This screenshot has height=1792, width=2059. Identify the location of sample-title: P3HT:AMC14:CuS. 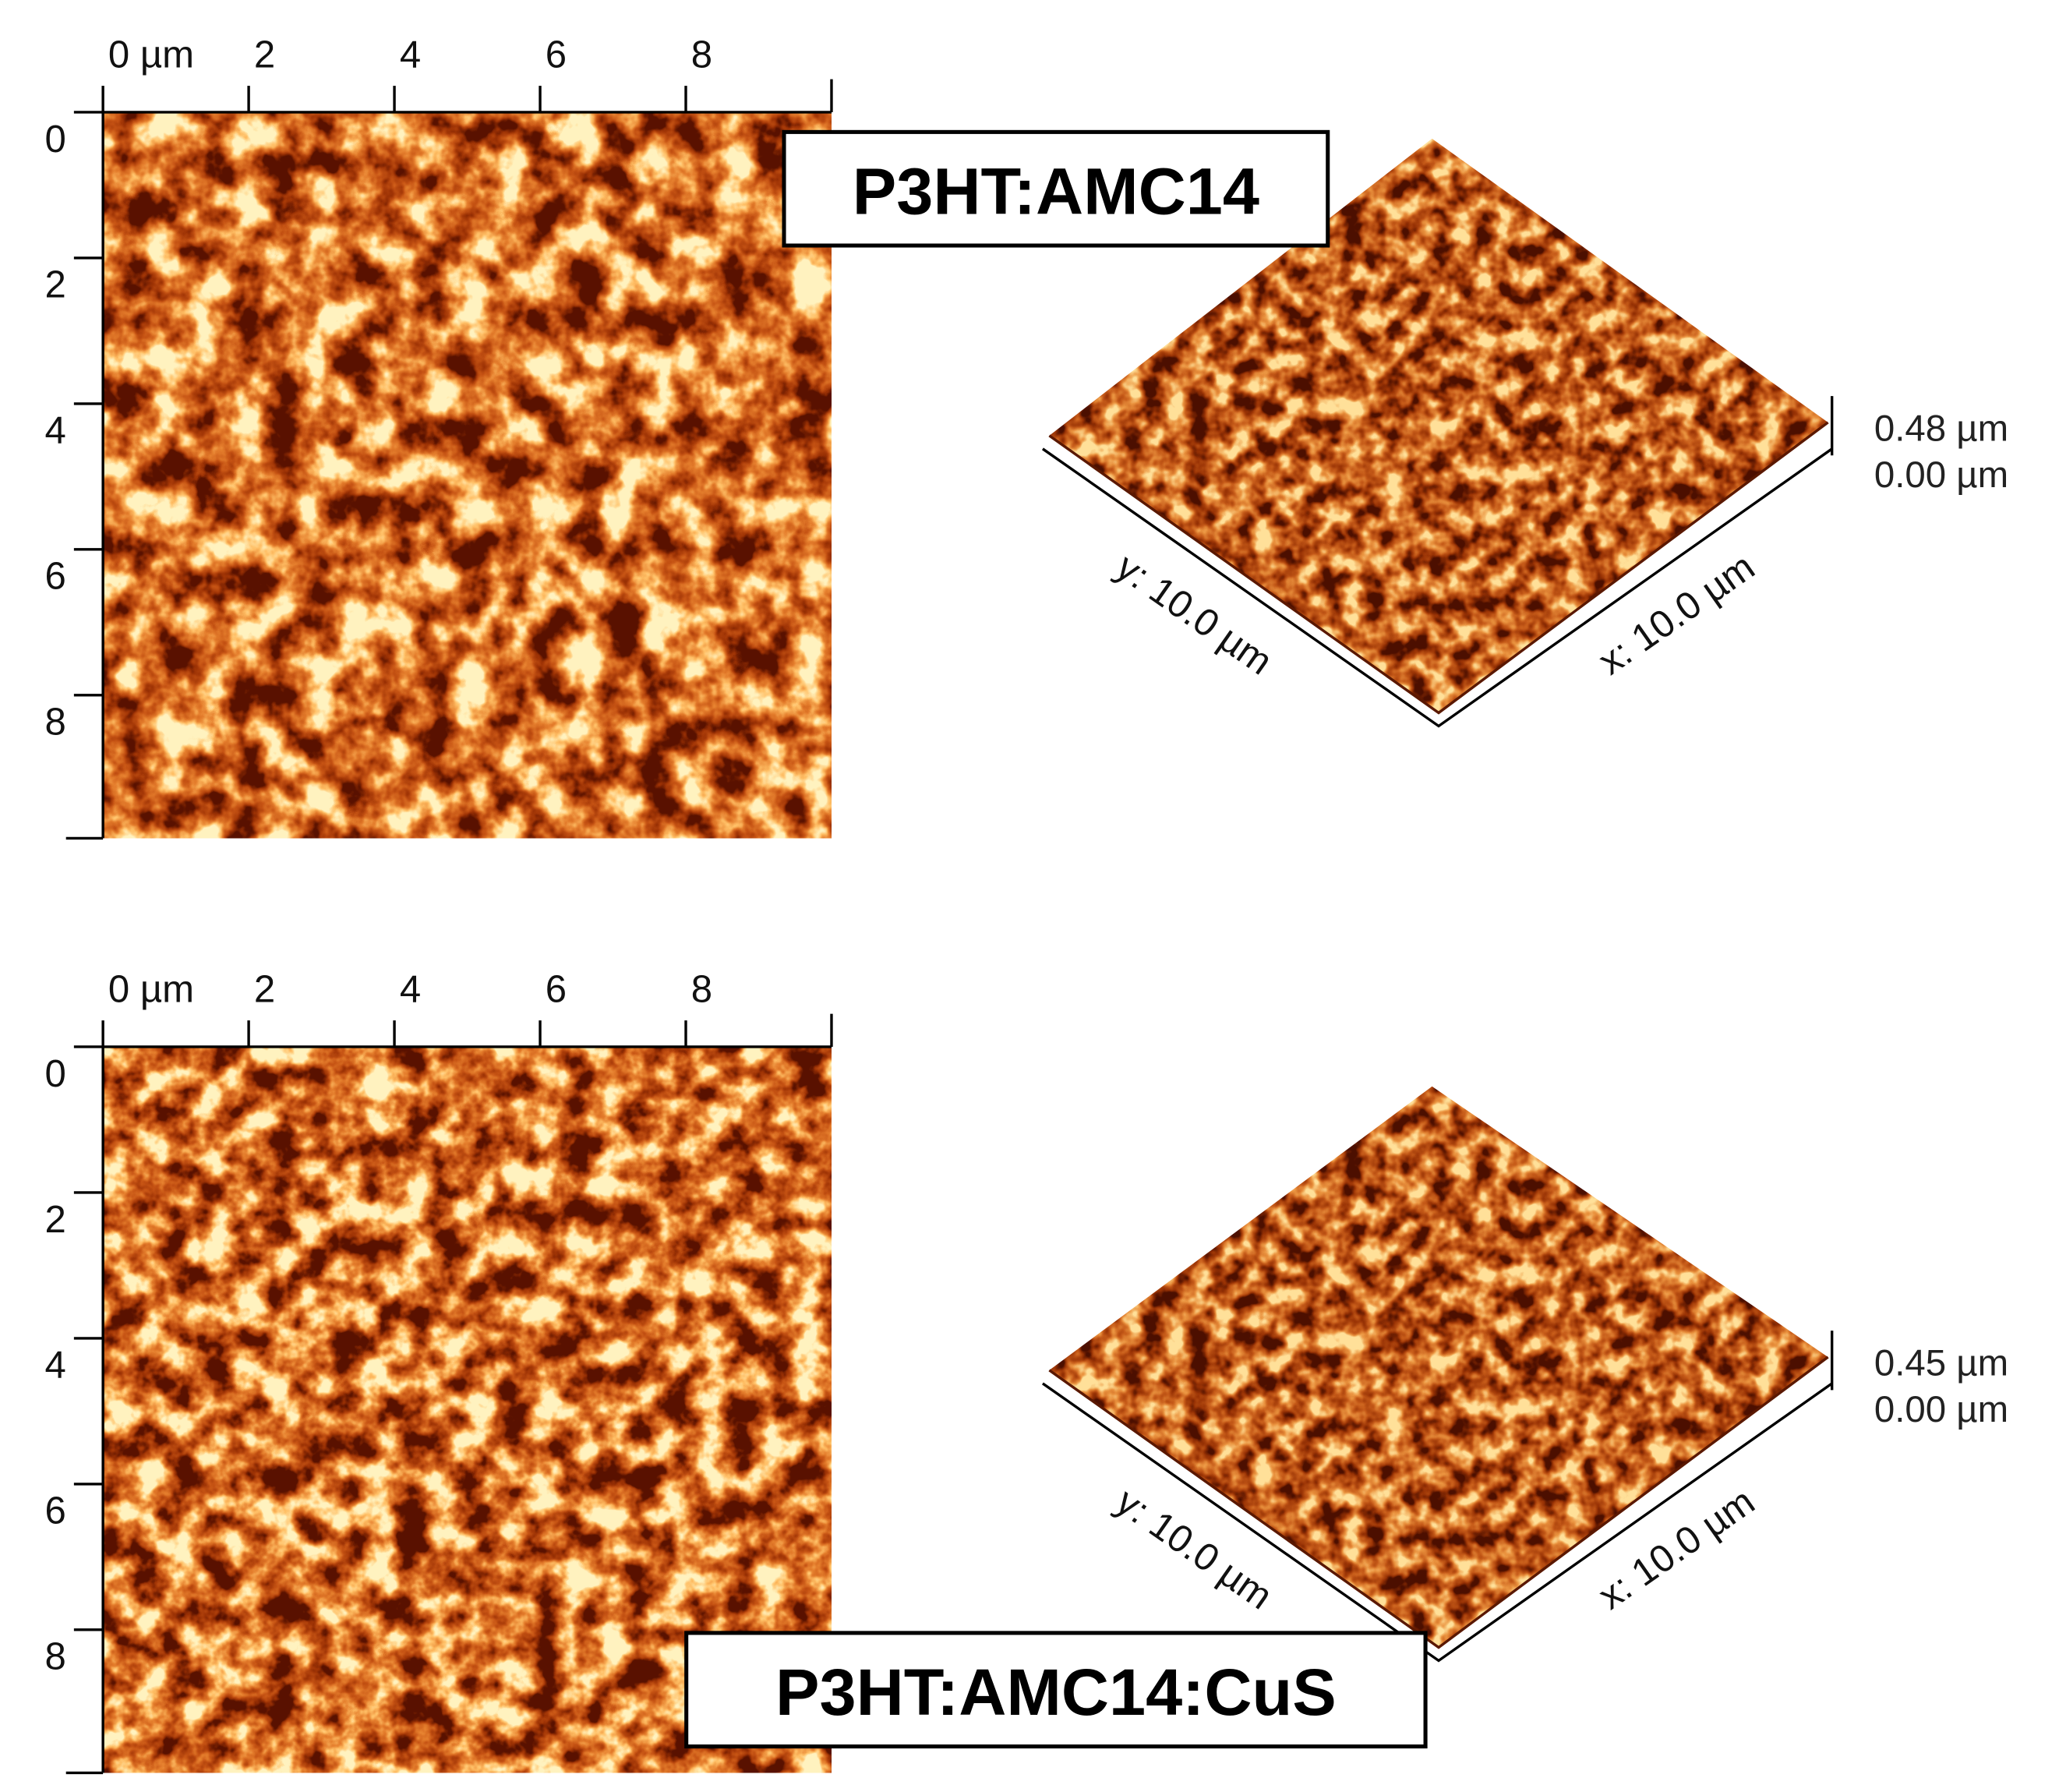
(1056, 1692).